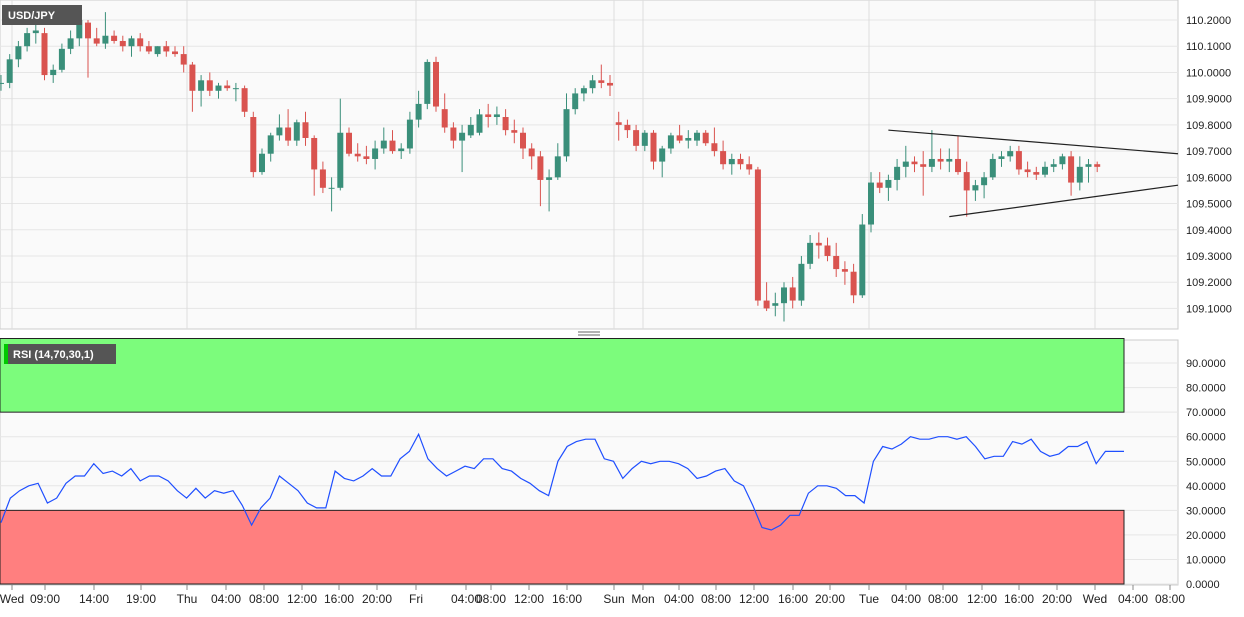 The height and width of the screenshot is (617, 1244). I want to click on time-tick-label: Thu, so click(187, 599).